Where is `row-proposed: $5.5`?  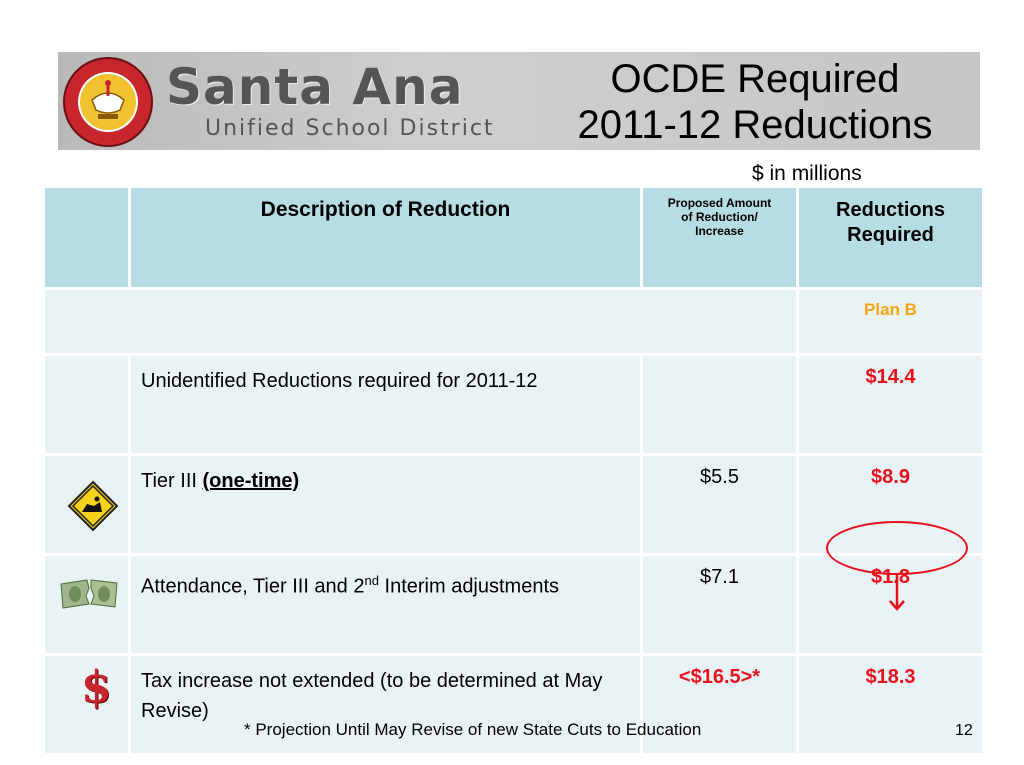 row-proposed: $5.5 is located at coordinates (719, 504).